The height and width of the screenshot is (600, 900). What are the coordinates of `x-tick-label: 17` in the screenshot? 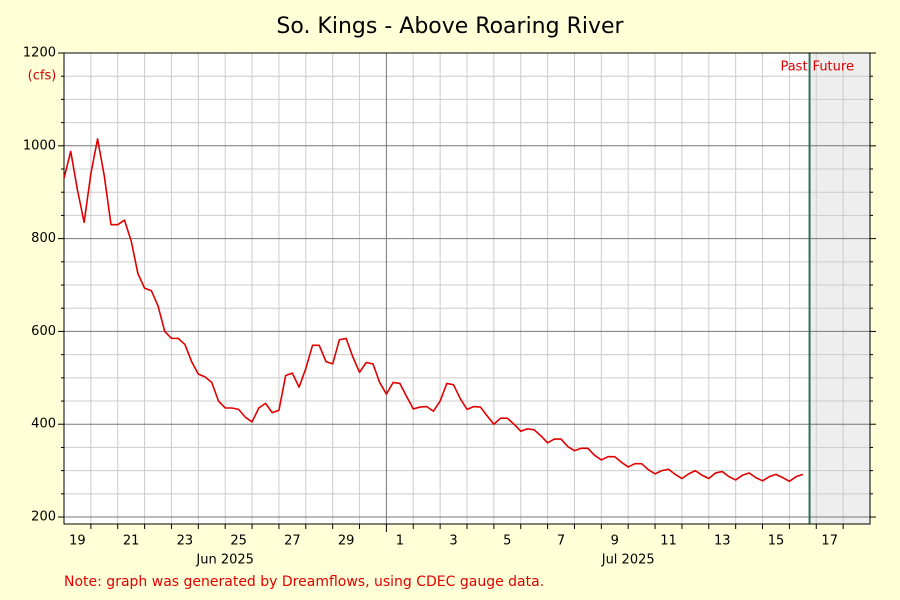 It's located at (829, 541).